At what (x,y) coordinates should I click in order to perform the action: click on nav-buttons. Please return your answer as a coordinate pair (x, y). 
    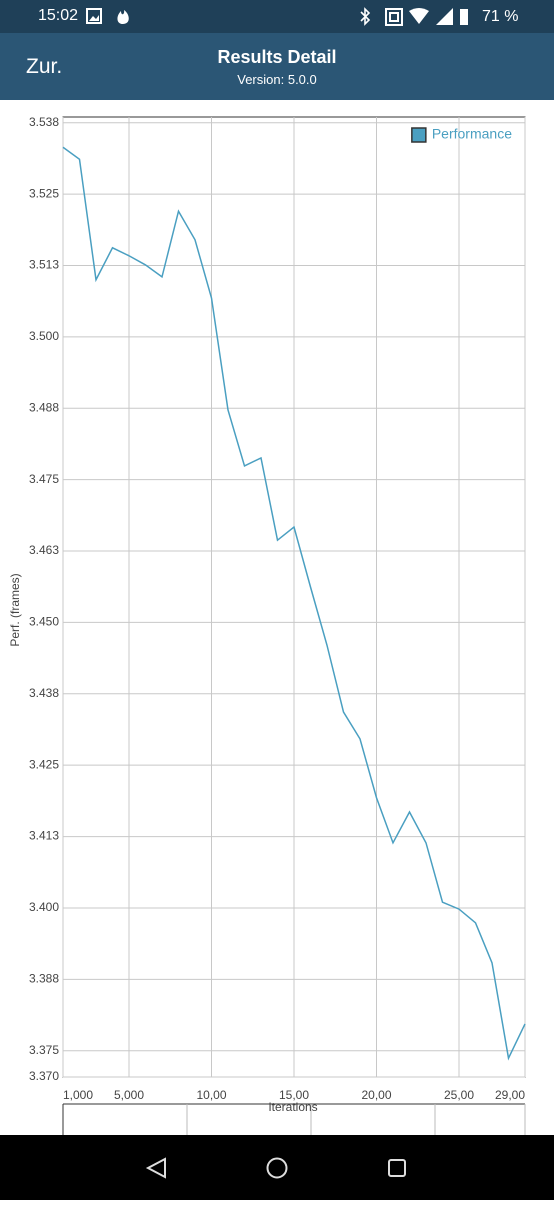
    Looking at the image, I should click on (275, 1168).